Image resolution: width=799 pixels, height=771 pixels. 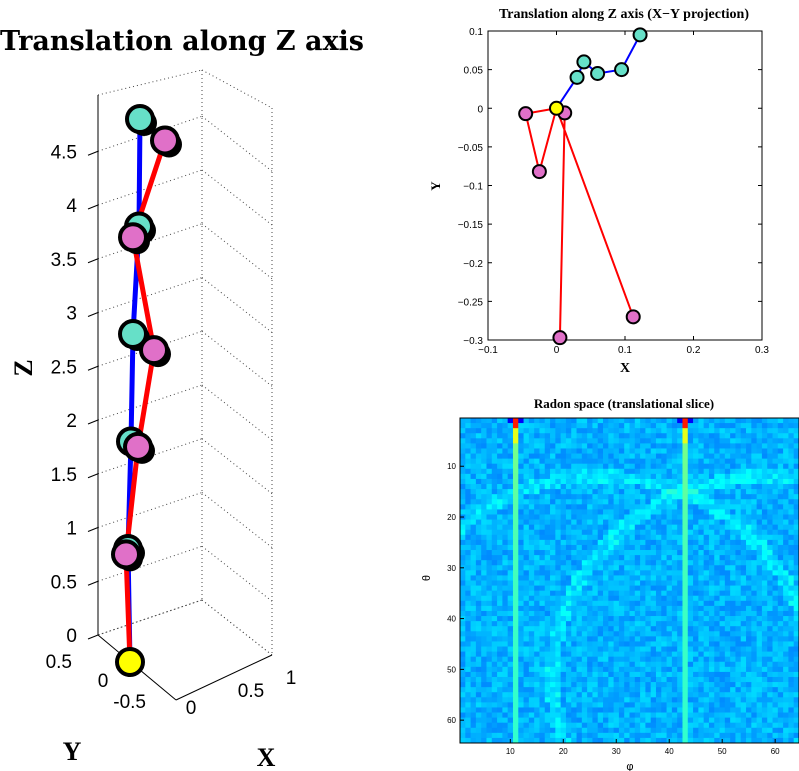 What do you see at coordinates (722, 751) in the screenshot?
I see `radon-xtick-label: 50` at bounding box center [722, 751].